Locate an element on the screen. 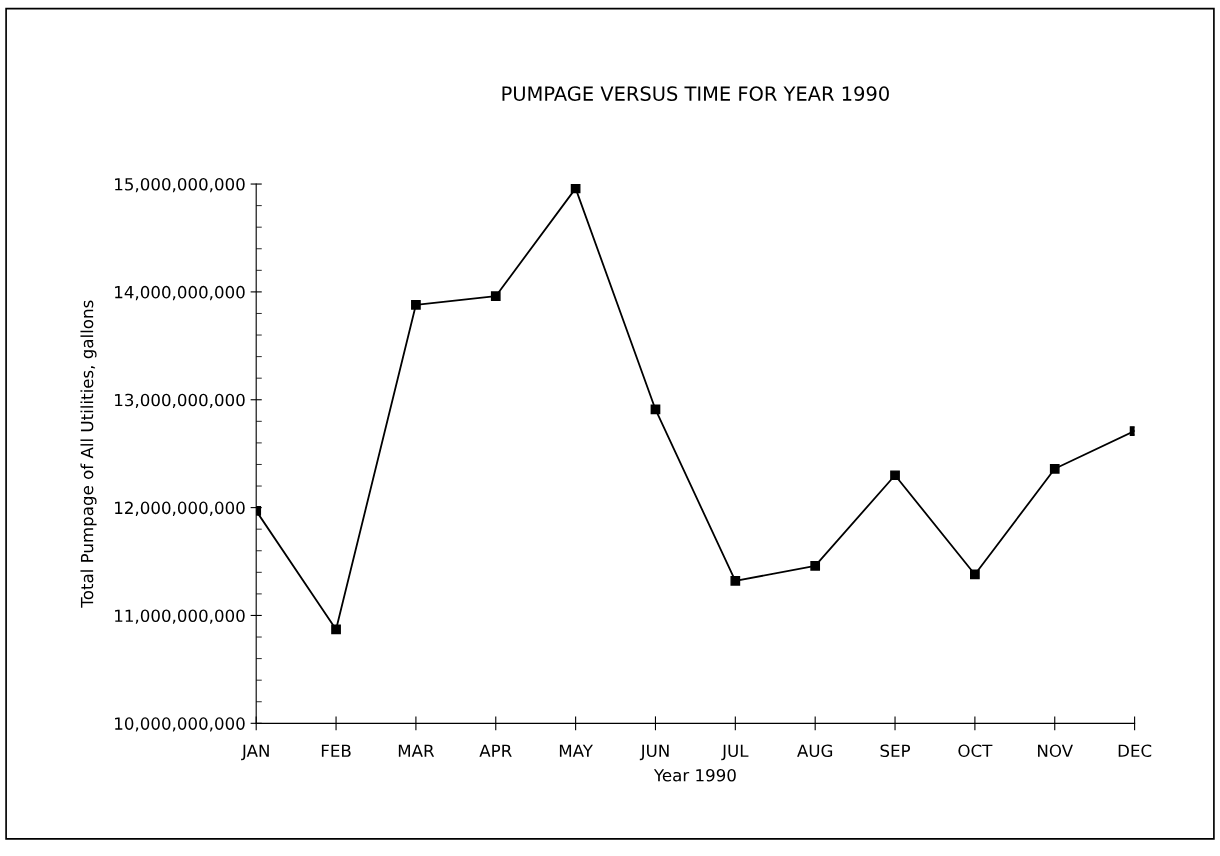 This screenshot has height=856, width=1220. x-tick-label: AUG is located at coordinates (815, 751).